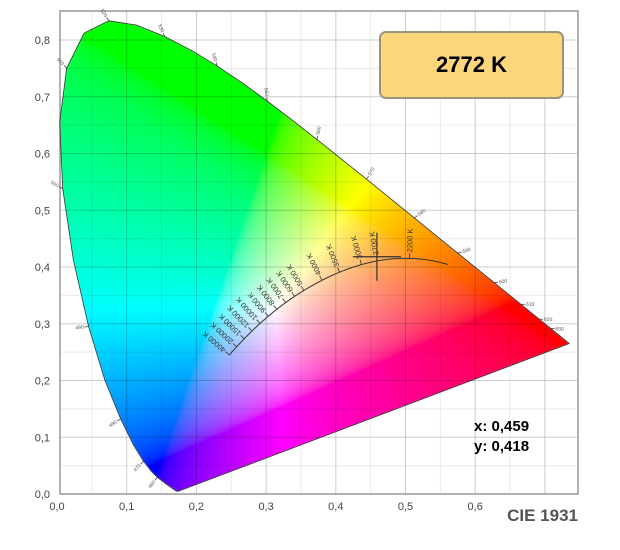 This screenshot has width=620, height=550. What do you see at coordinates (60, 62) in the screenshot?
I see `wavelength-label: 510` at bounding box center [60, 62].